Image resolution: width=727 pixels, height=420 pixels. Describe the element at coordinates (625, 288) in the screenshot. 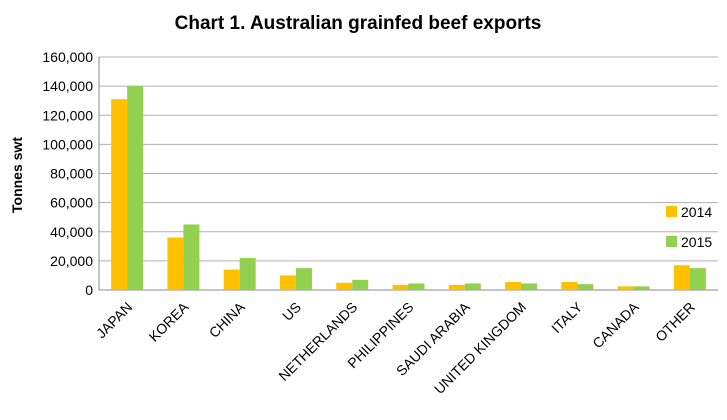

I see `bar-2014-canada` at that location.